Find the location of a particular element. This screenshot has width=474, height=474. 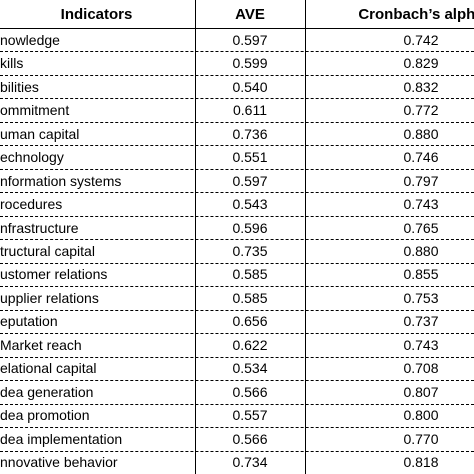

indicator-cell: nnovative behavior is located at coordinates (59, 462).